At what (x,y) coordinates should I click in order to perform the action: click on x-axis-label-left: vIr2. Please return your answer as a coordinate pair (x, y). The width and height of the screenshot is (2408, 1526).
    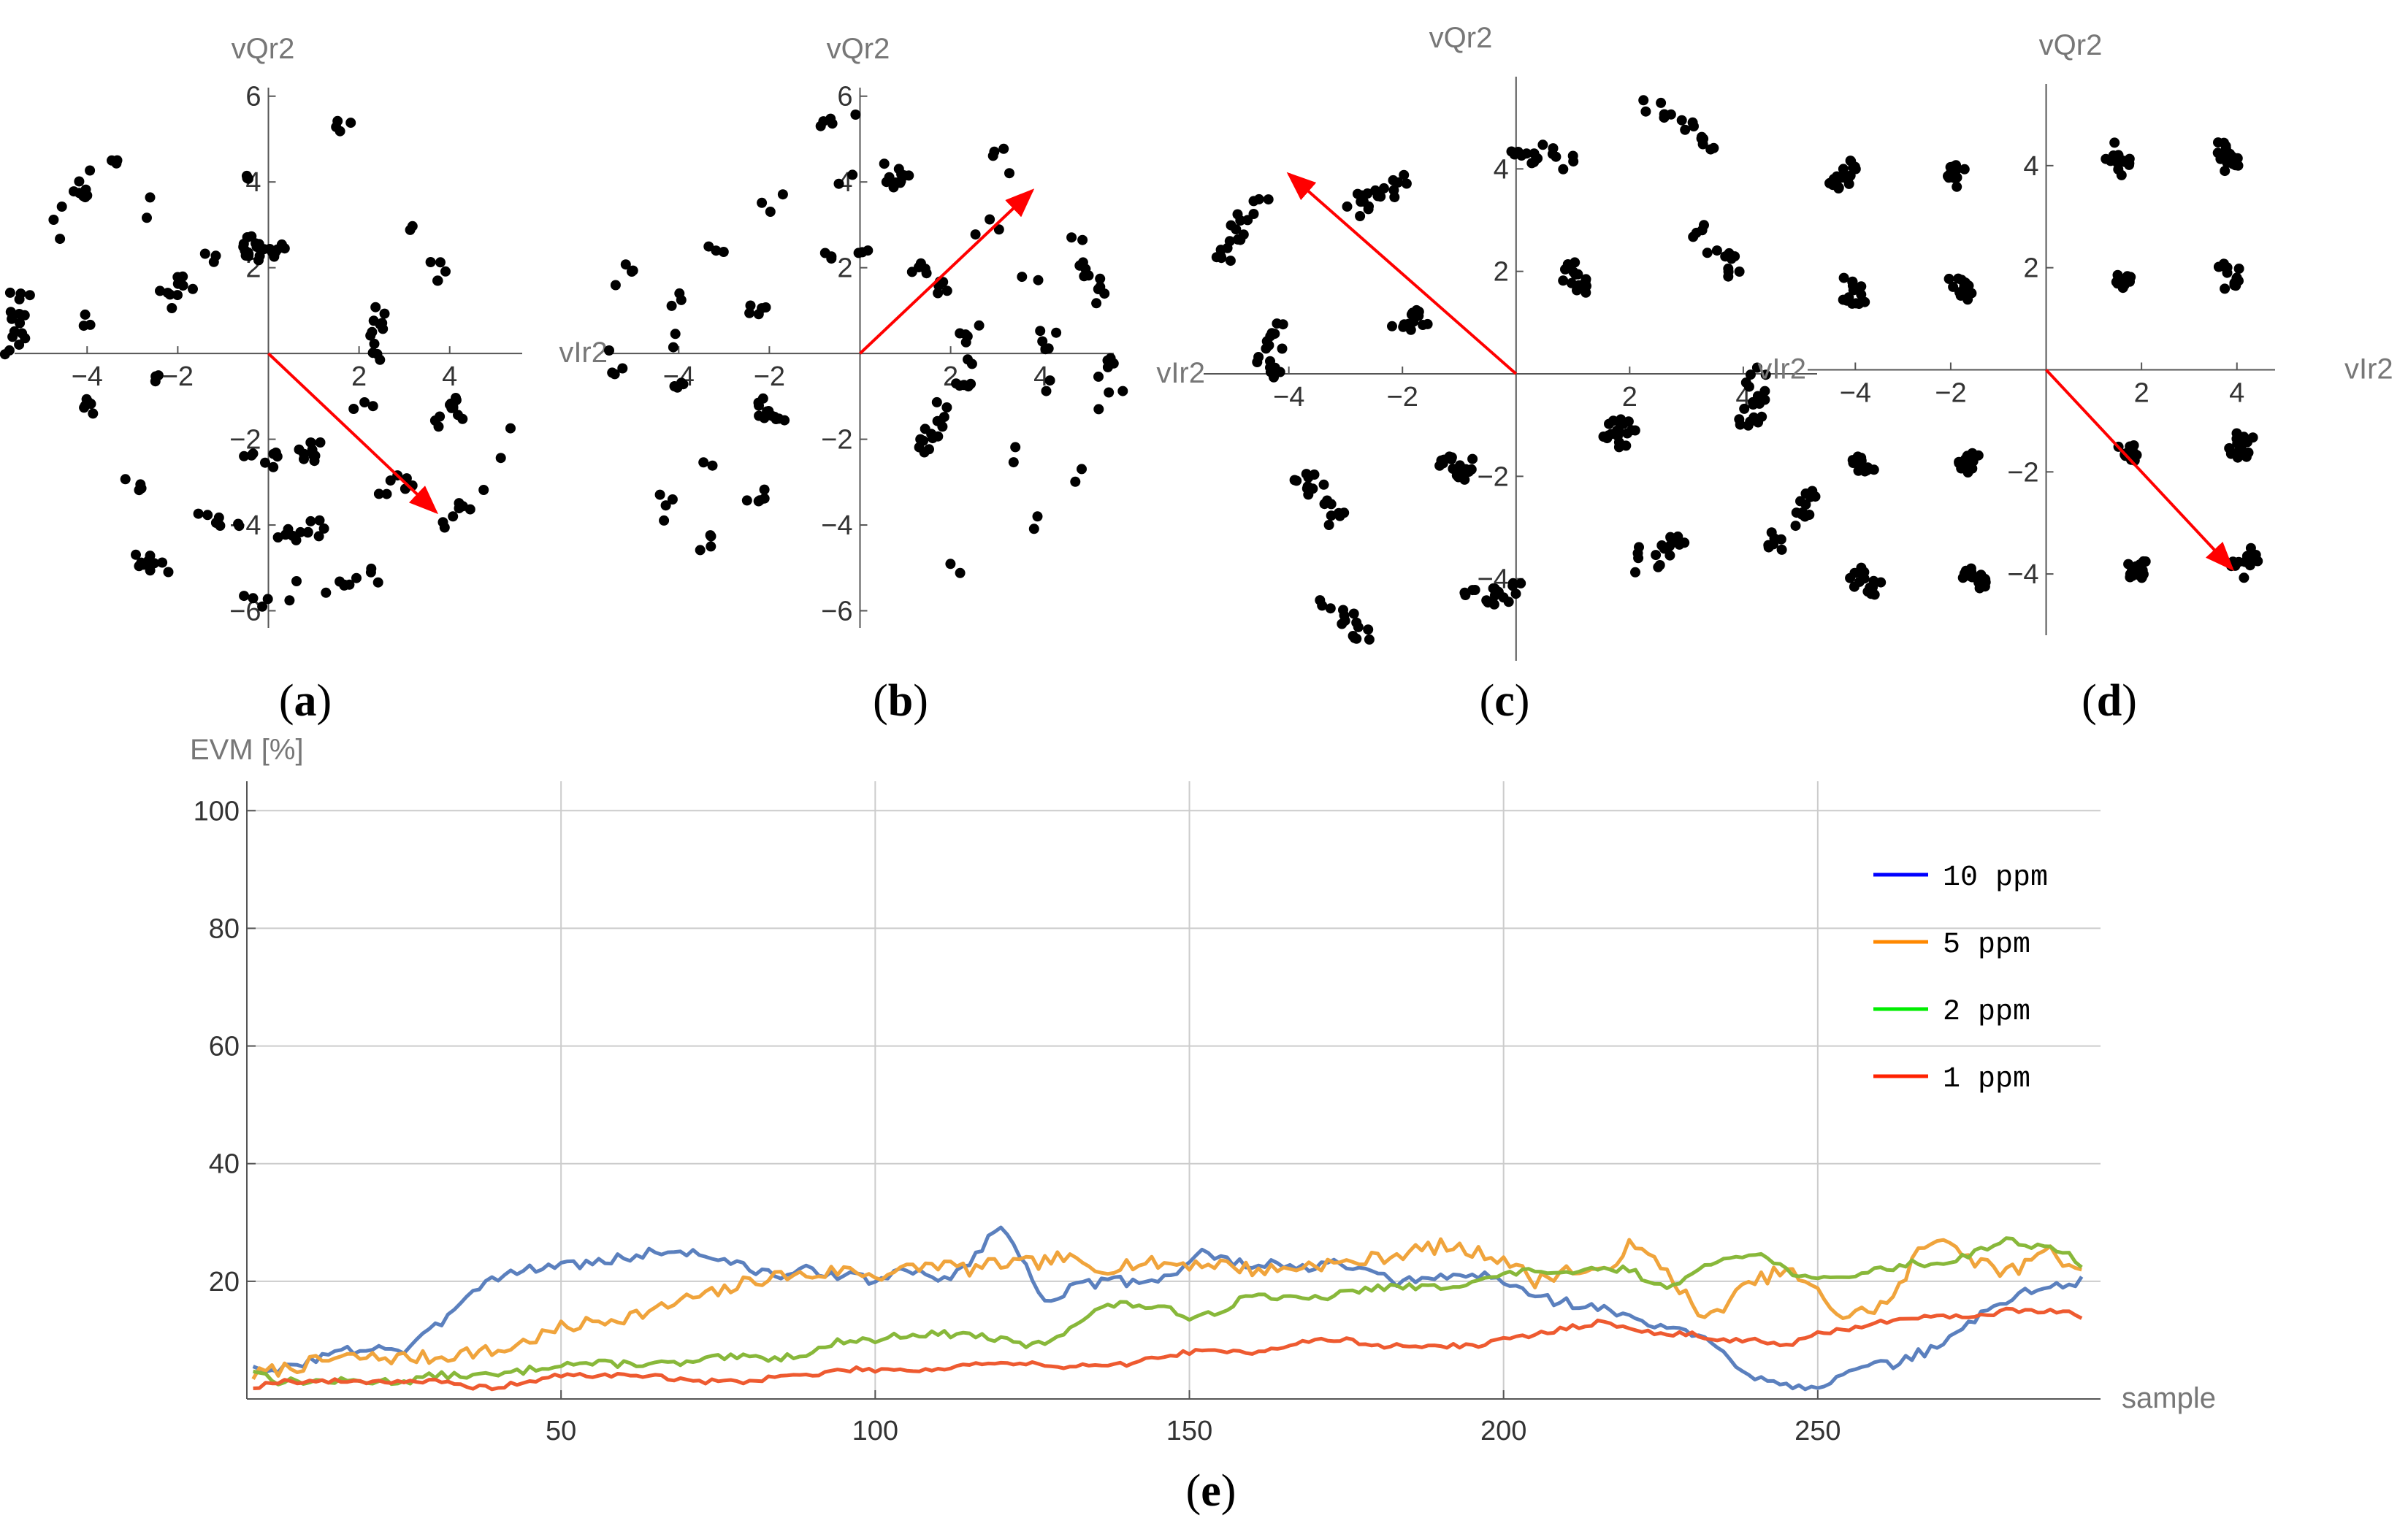
    Looking at the image, I should click on (1781, 369).